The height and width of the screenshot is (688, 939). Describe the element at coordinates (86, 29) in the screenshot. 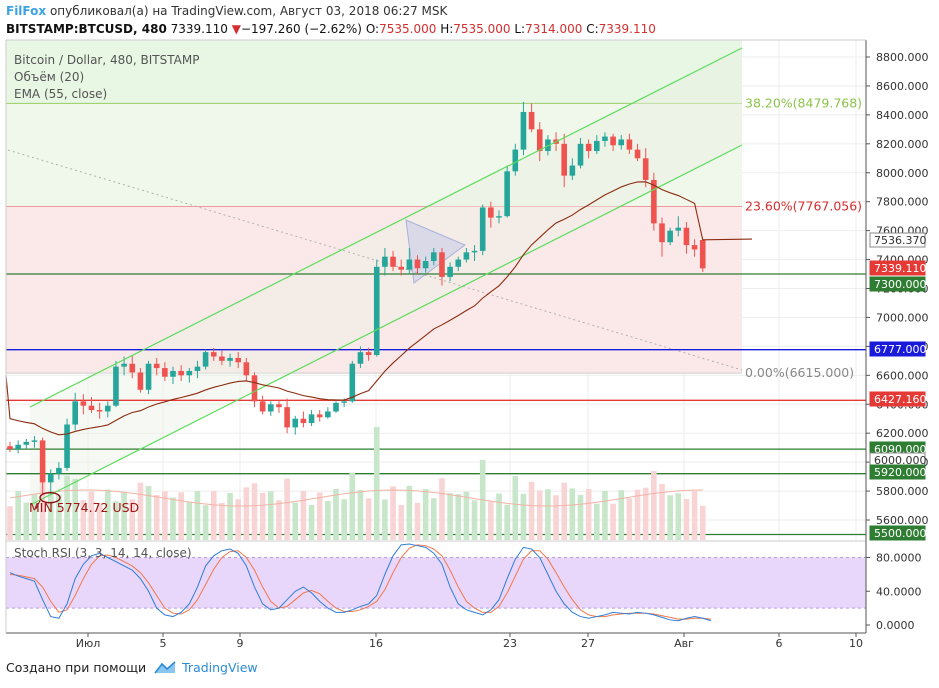

I see `symbol-label: BITSTAMP:BTCUSD, 480` at that location.